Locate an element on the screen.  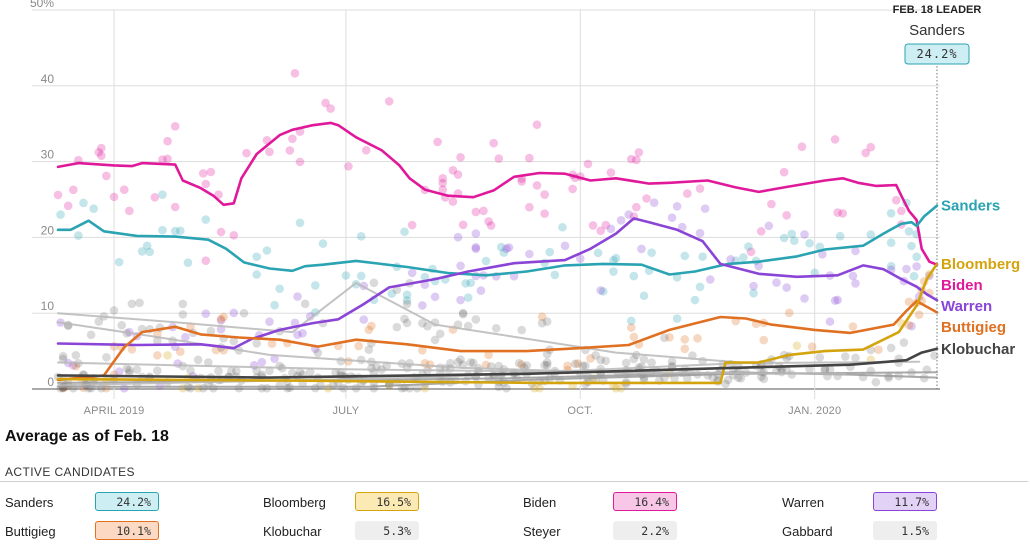
active-candidates-label: ACTIVE CANDIDATES is located at coordinates (70, 472).